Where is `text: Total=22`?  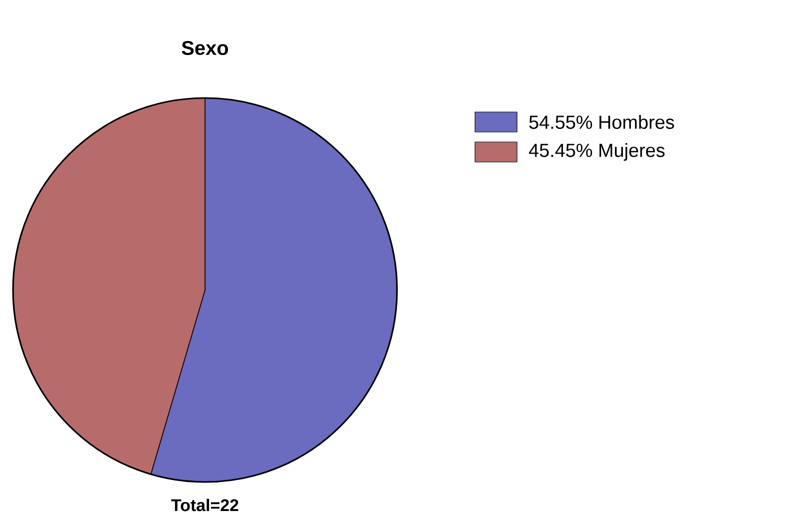 text: Total=22 is located at coordinates (204, 505).